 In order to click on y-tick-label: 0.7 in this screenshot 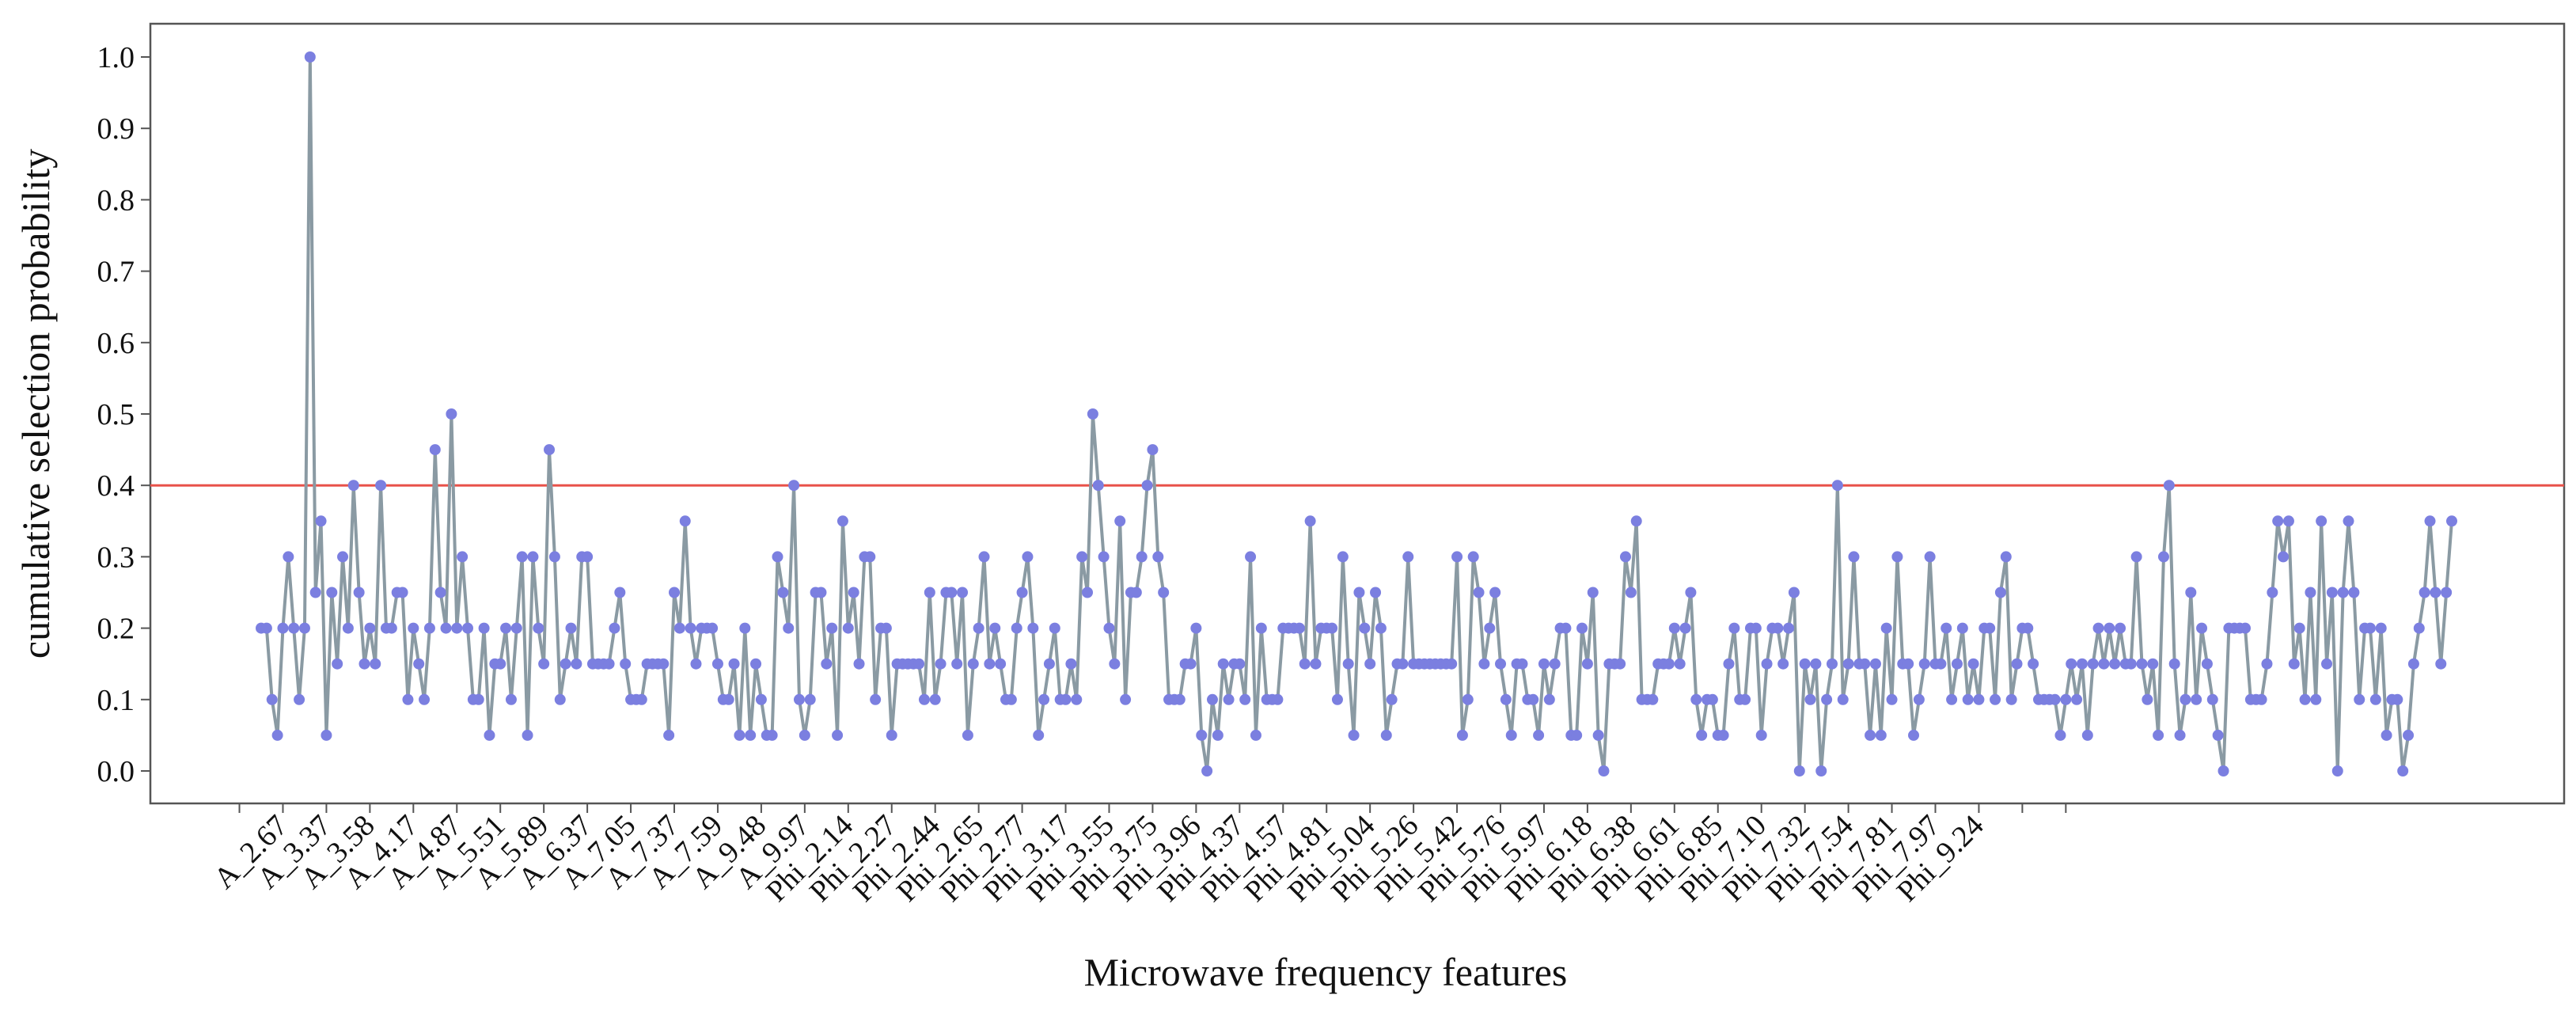, I will do `click(116, 272)`.